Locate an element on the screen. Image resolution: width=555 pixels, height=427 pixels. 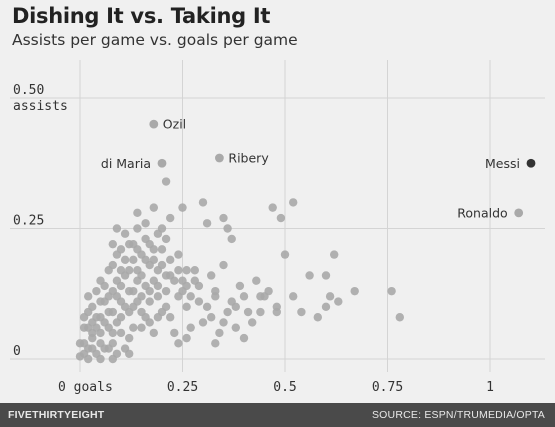
chart-title: Dishing It vs. Taking It is located at coordinates (141, 16).